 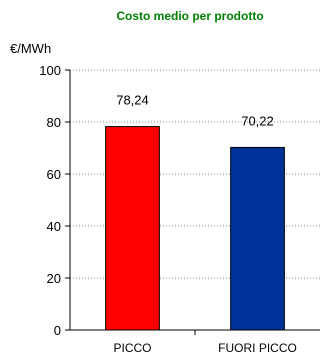 What do you see at coordinates (54, 174) in the screenshot?
I see `y-tick-label: 60` at bounding box center [54, 174].